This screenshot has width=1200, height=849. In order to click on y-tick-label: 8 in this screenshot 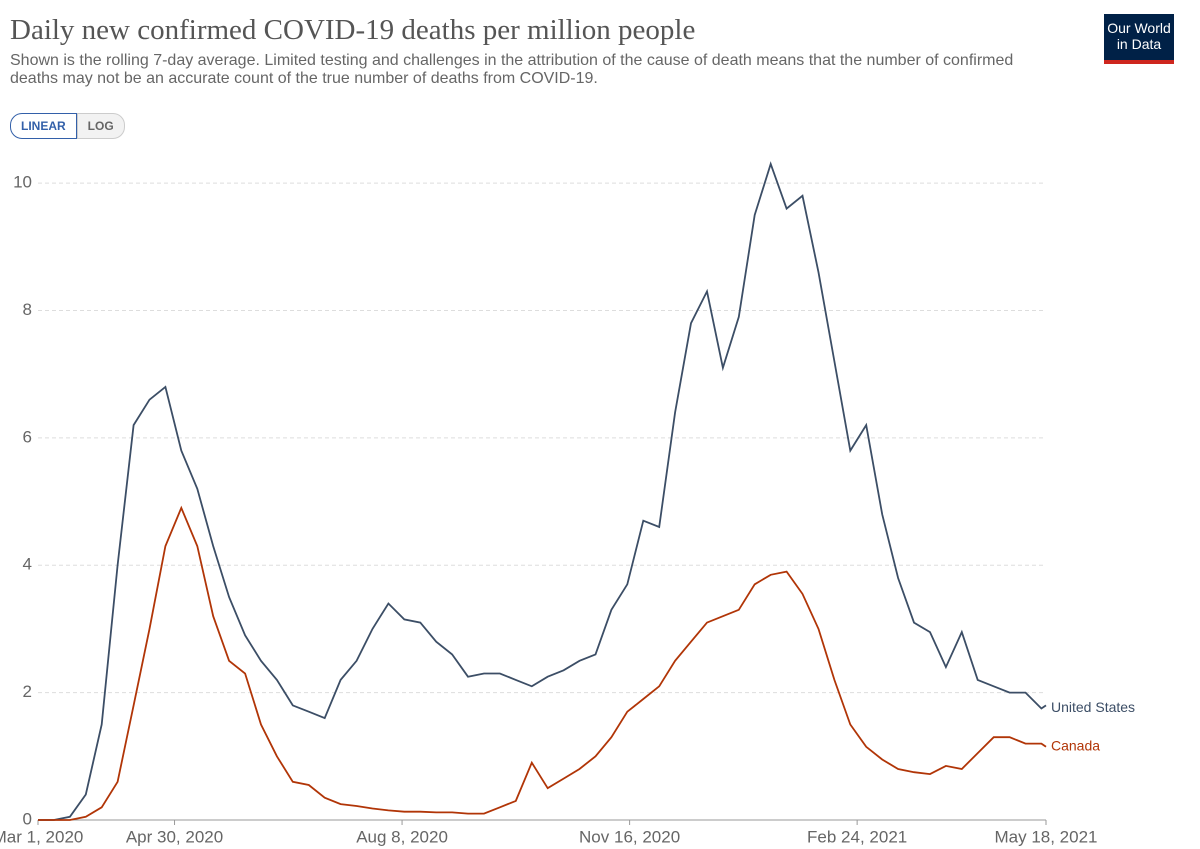, I will do `click(27, 309)`.